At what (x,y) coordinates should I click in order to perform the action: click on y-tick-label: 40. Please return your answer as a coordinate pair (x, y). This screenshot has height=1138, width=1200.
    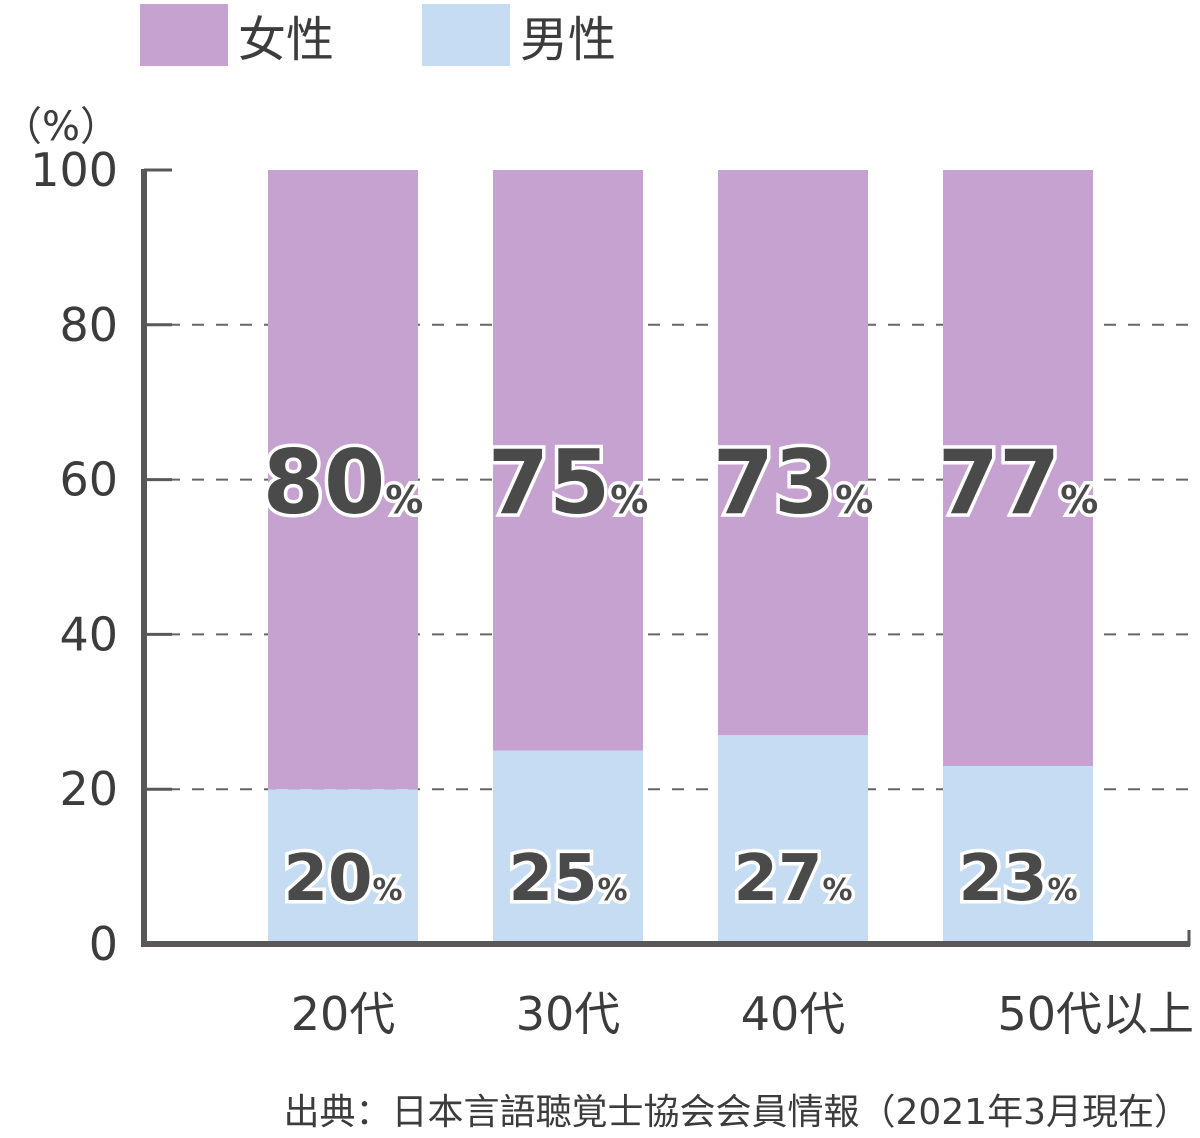
    Looking at the image, I should click on (88, 634).